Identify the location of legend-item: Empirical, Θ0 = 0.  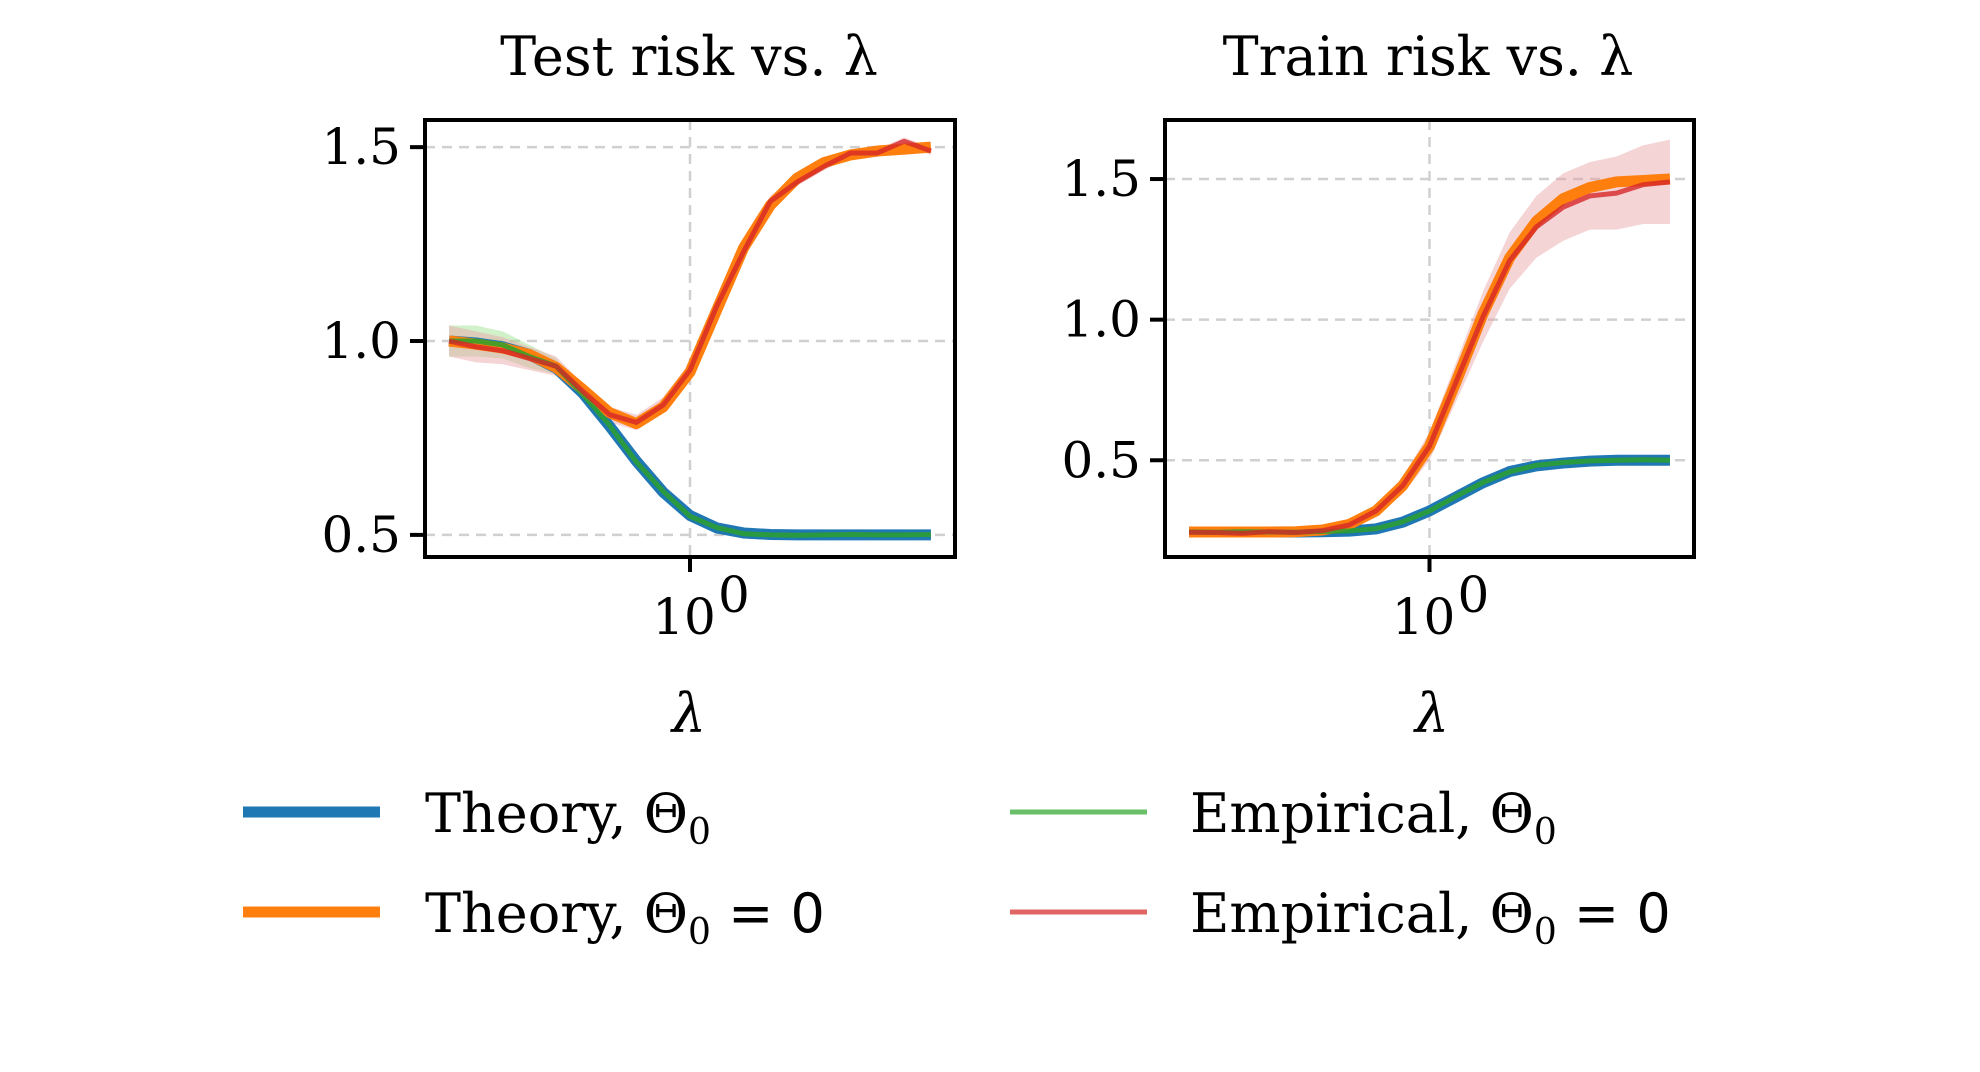
(1340, 917).